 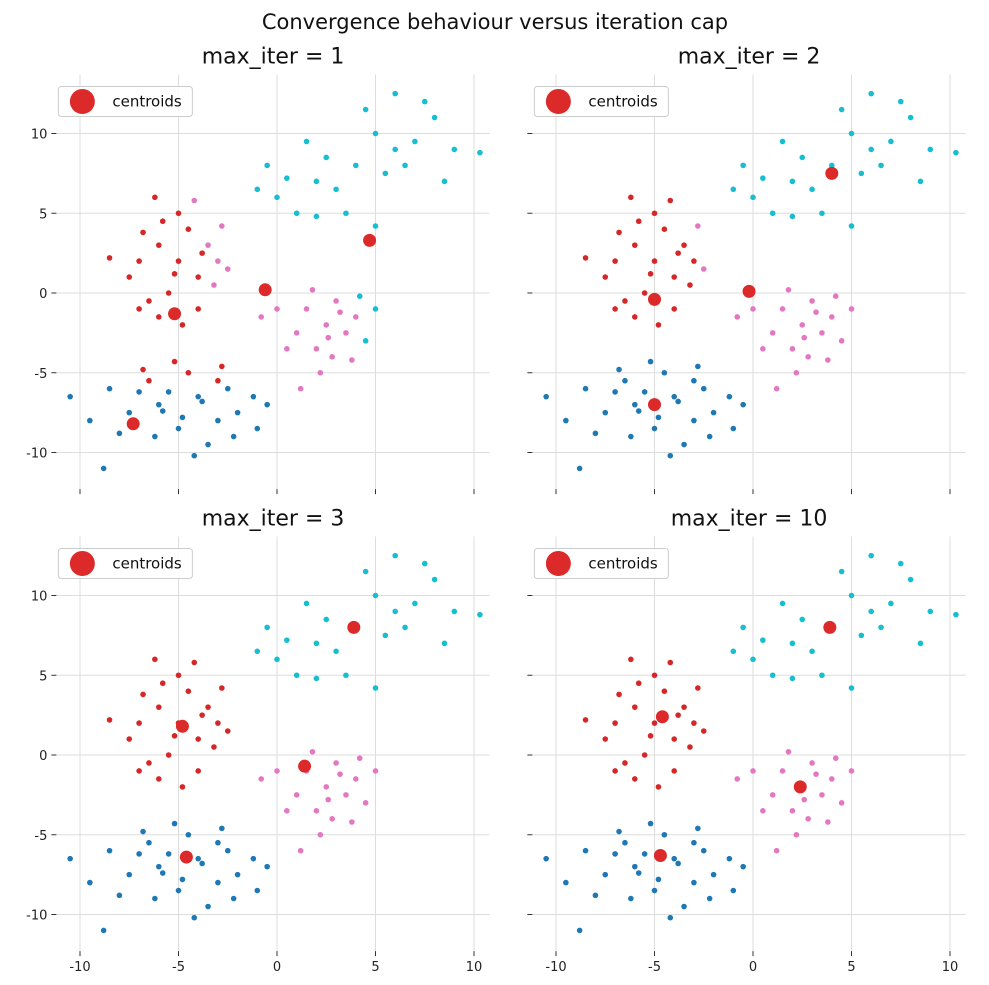 I want to click on y-tick-label: -10, so click(x=36, y=916).